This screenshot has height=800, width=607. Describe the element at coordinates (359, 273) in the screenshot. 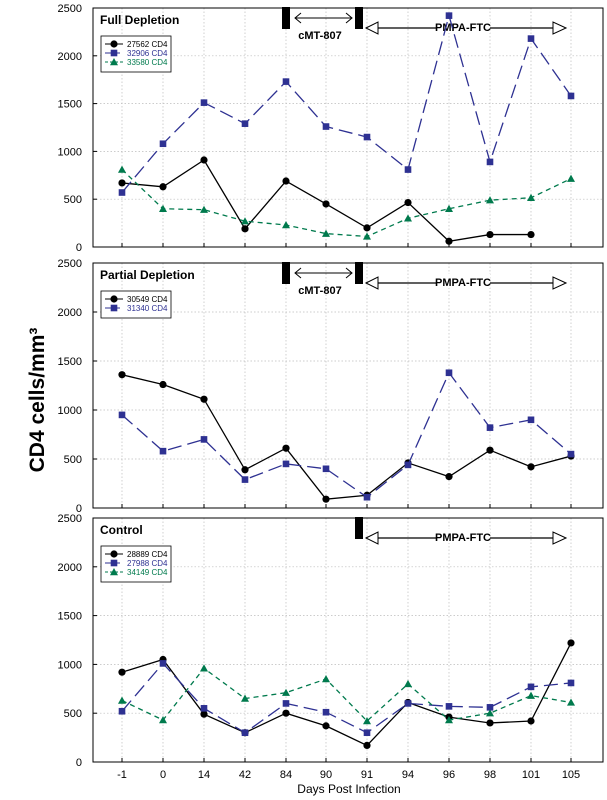

I see `pmpa-start-bar` at that location.